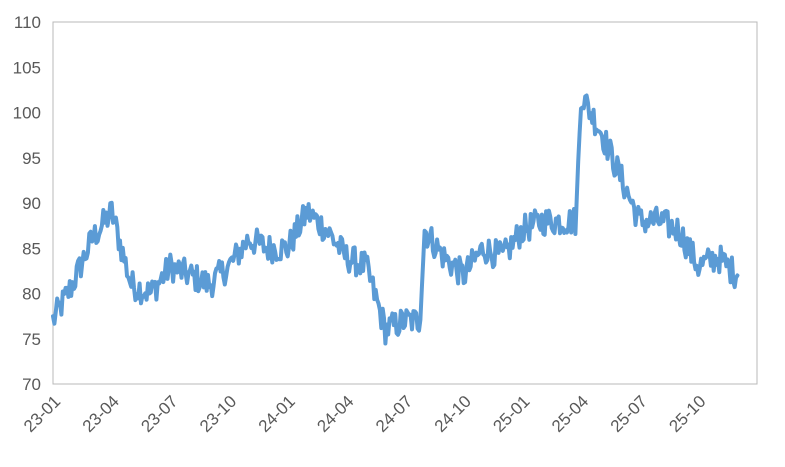  Describe the element at coordinates (629, 414) in the screenshot. I see `x-tick-label: 25-07` at that location.